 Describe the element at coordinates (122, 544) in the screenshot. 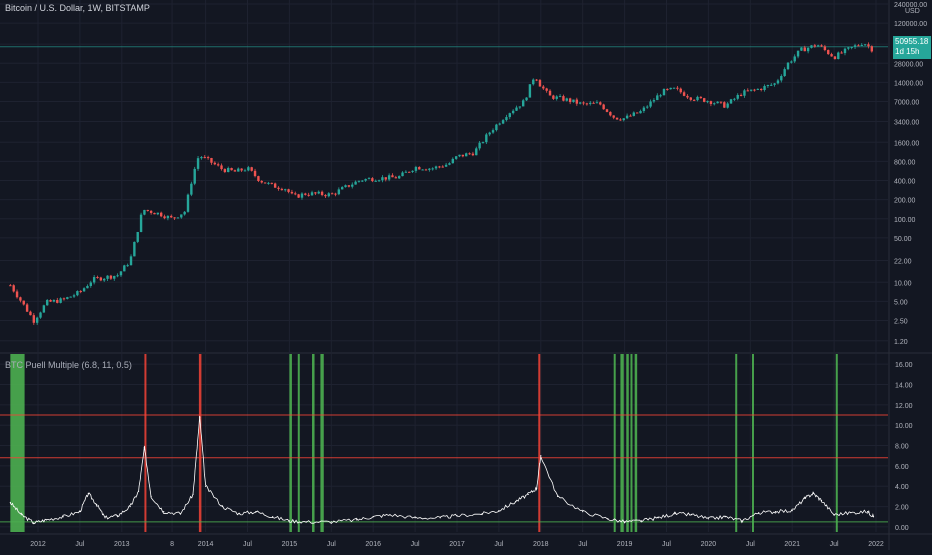

I see `time-tick-label: 2013` at that location.